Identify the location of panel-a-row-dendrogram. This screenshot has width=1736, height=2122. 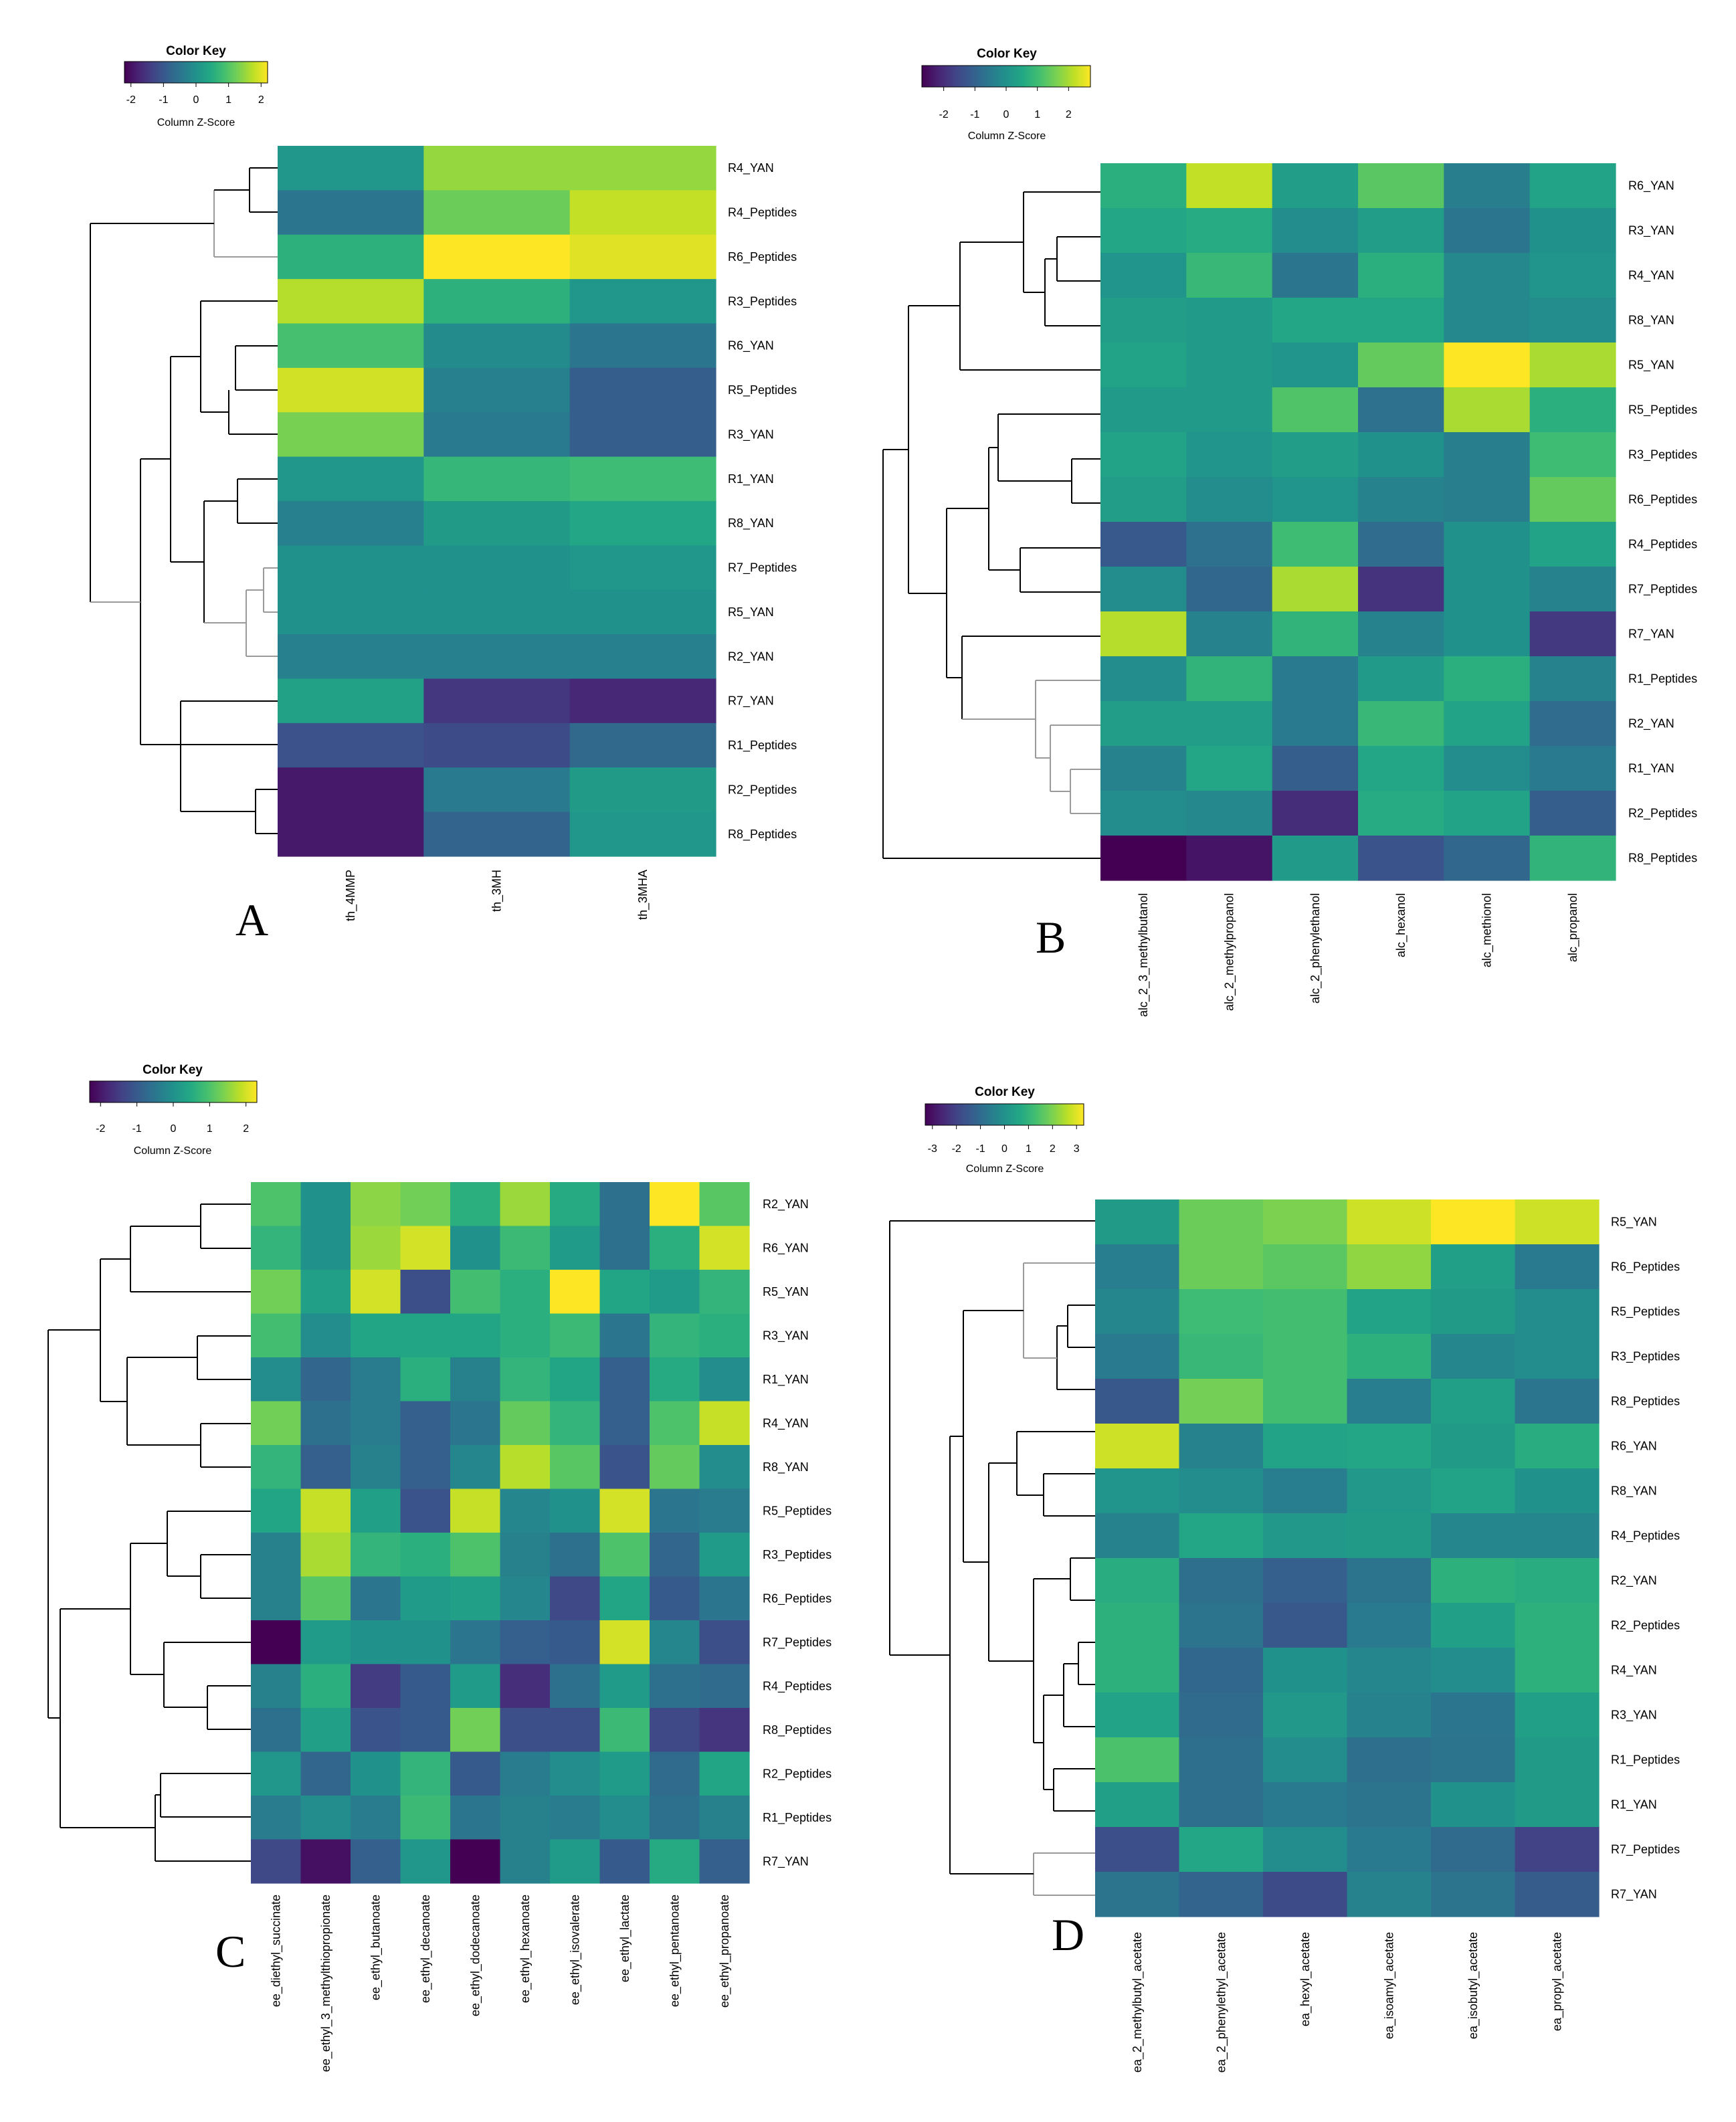
(184, 500).